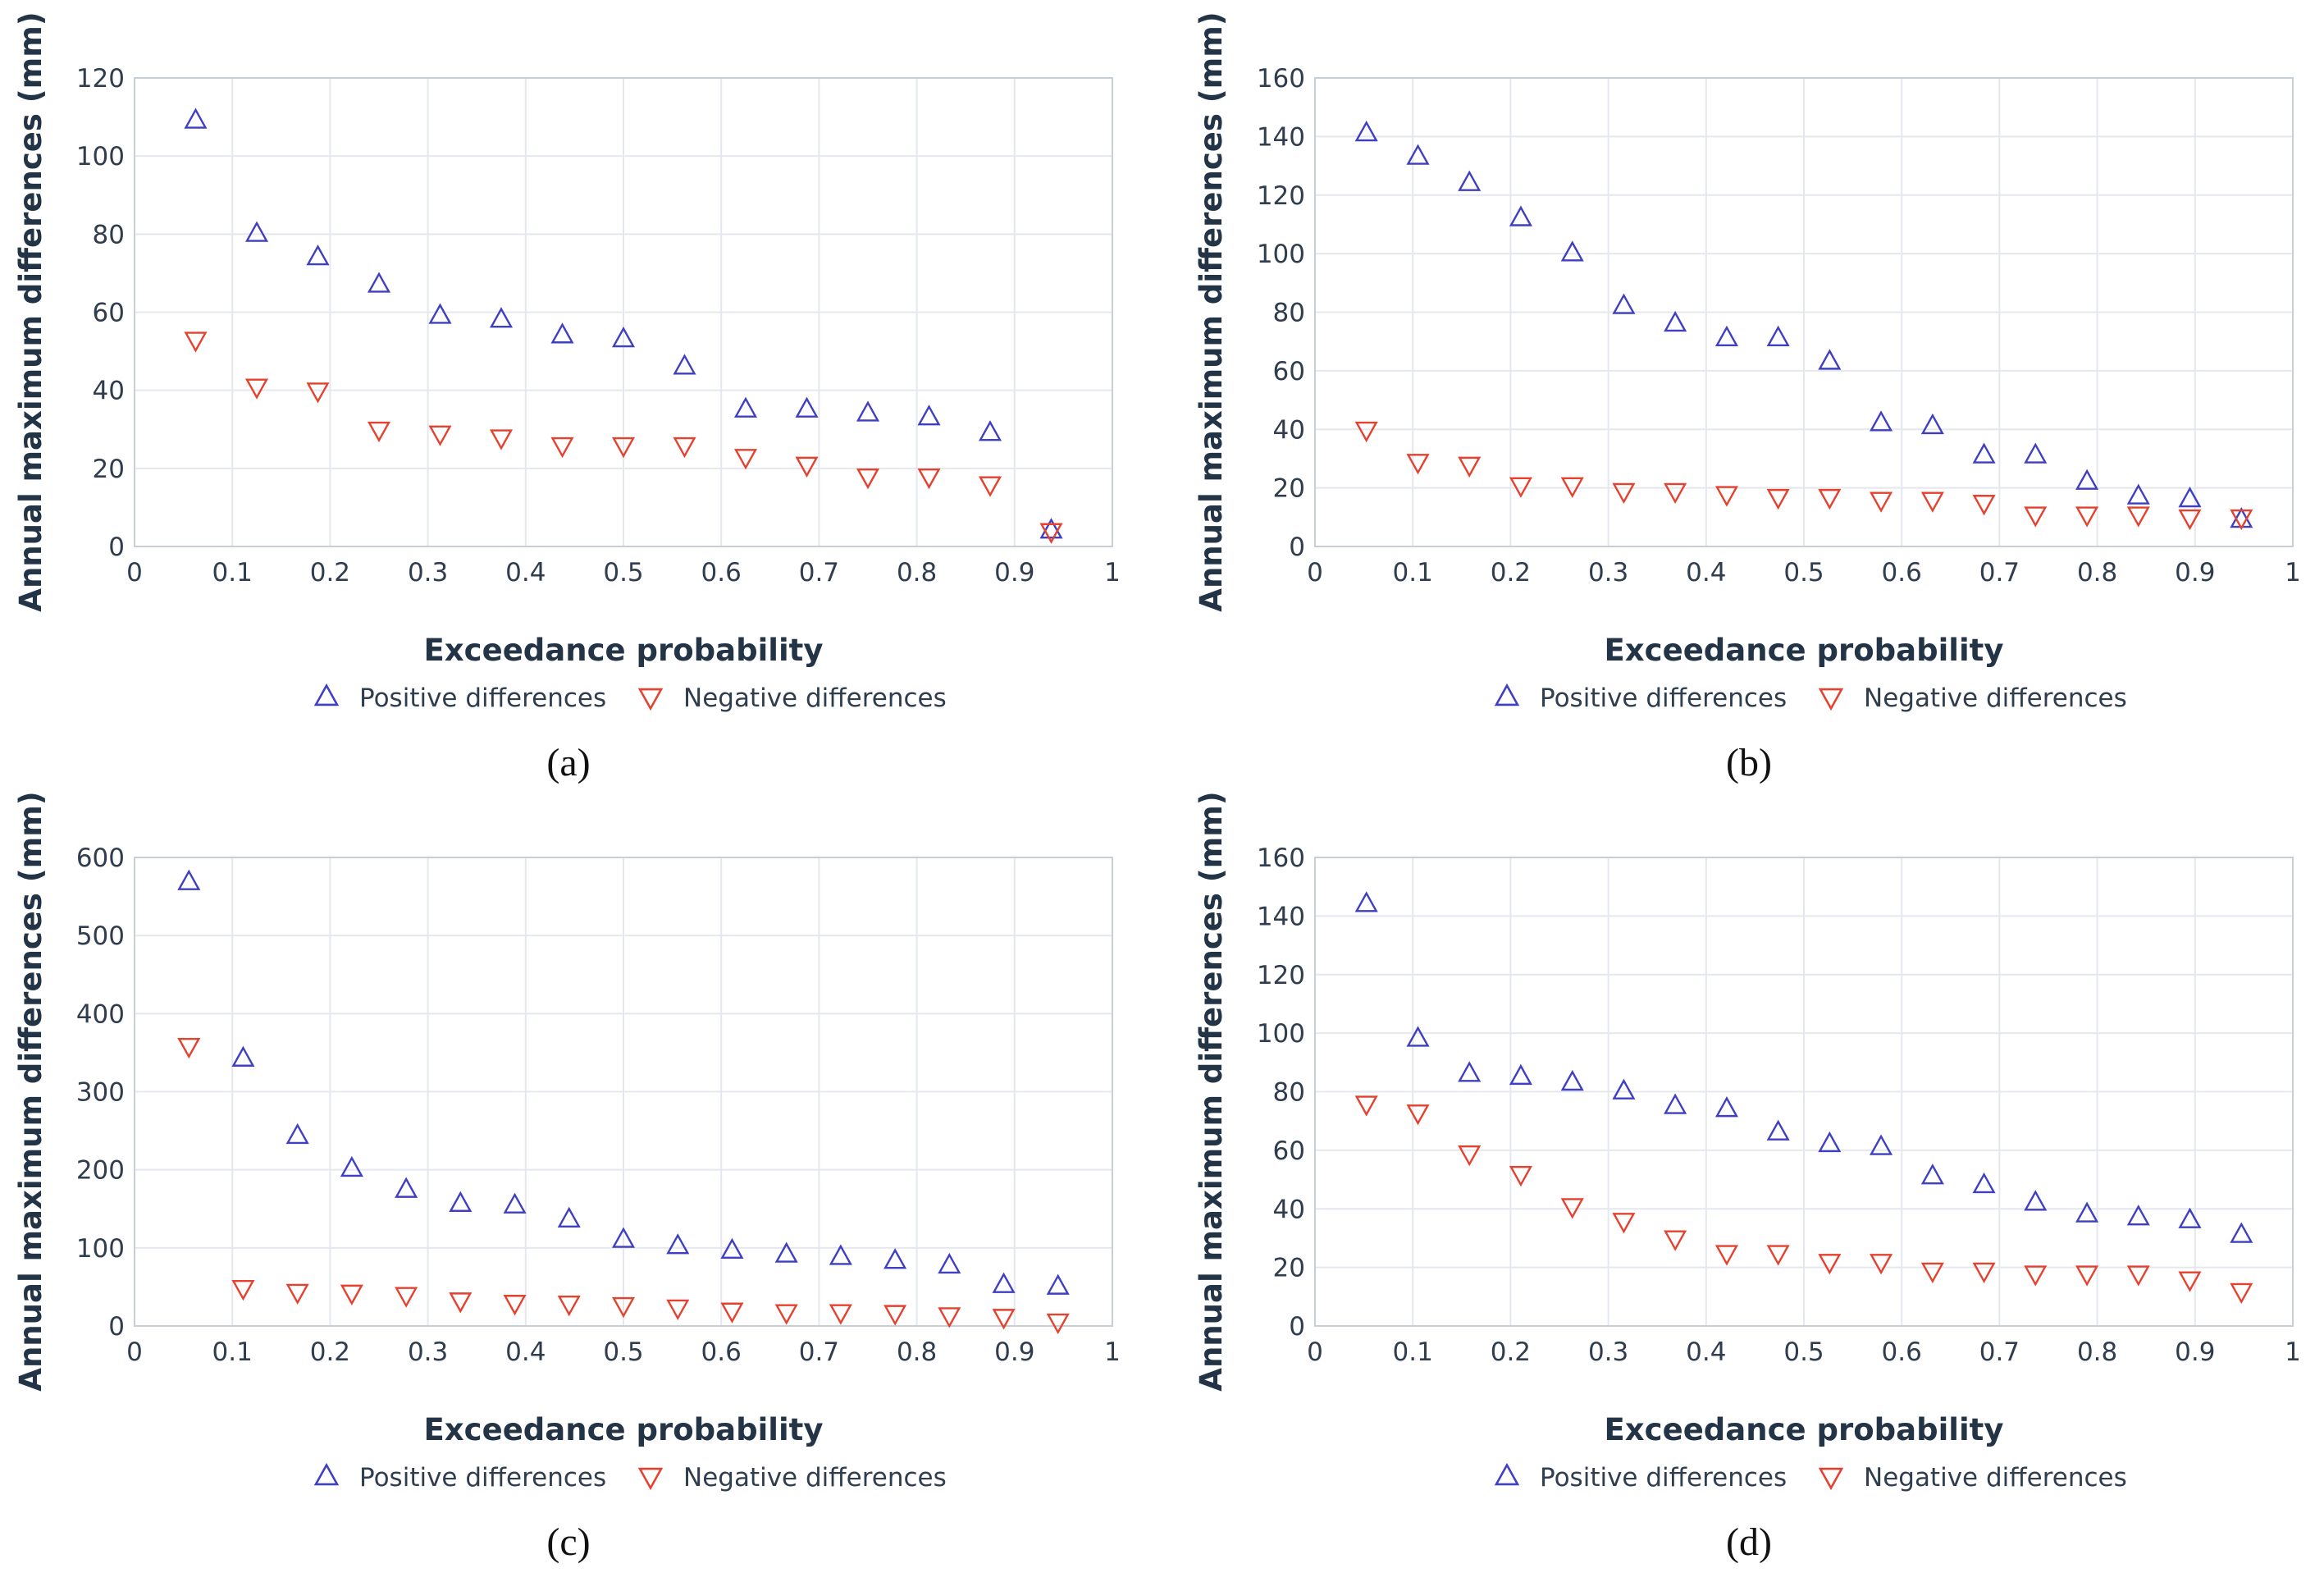 The image size is (2324, 1591). I want to click on y-tick-label: 160, so click(1281, 858).